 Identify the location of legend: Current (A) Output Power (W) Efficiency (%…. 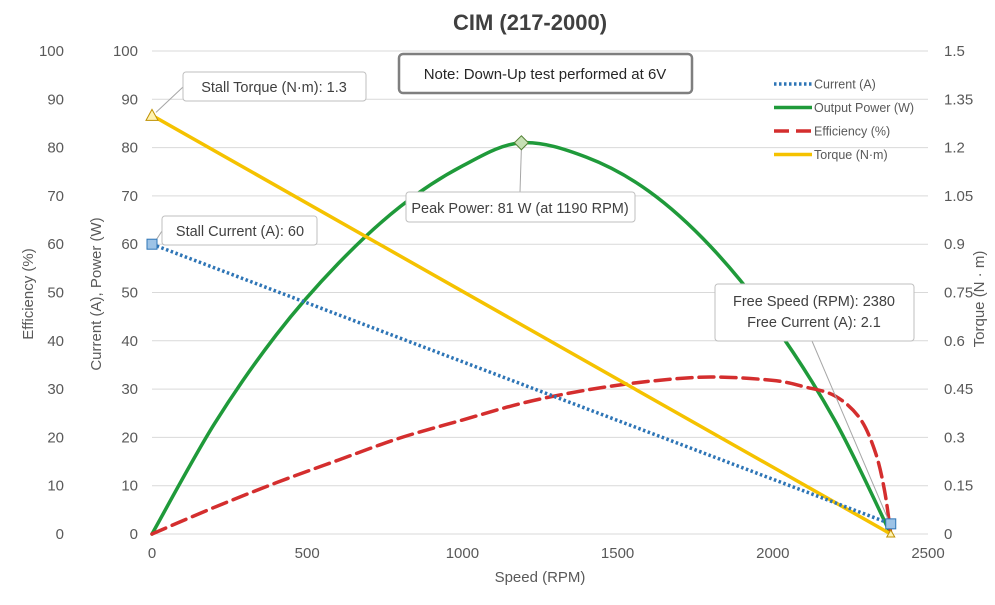
(844, 120).